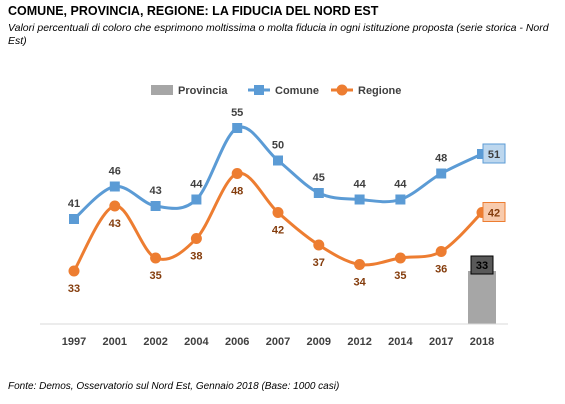  Describe the element at coordinates (162, 90) in the screenshot. I see `legend-swatch-provincia` at that location.